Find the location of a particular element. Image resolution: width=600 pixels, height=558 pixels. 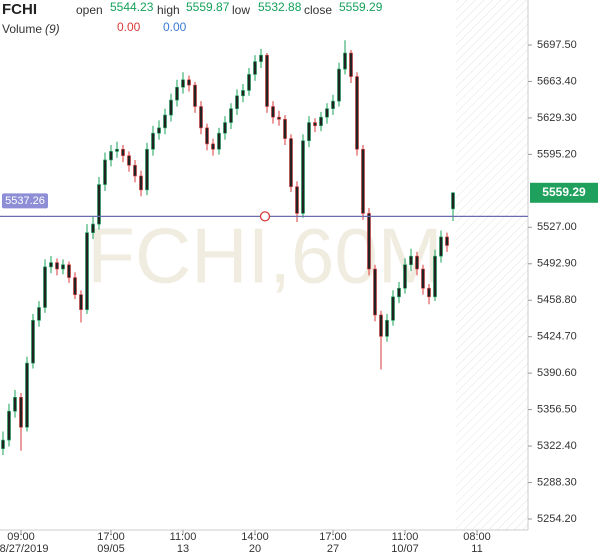

close-value: 5559.29 is located at coordinates (361, 7).